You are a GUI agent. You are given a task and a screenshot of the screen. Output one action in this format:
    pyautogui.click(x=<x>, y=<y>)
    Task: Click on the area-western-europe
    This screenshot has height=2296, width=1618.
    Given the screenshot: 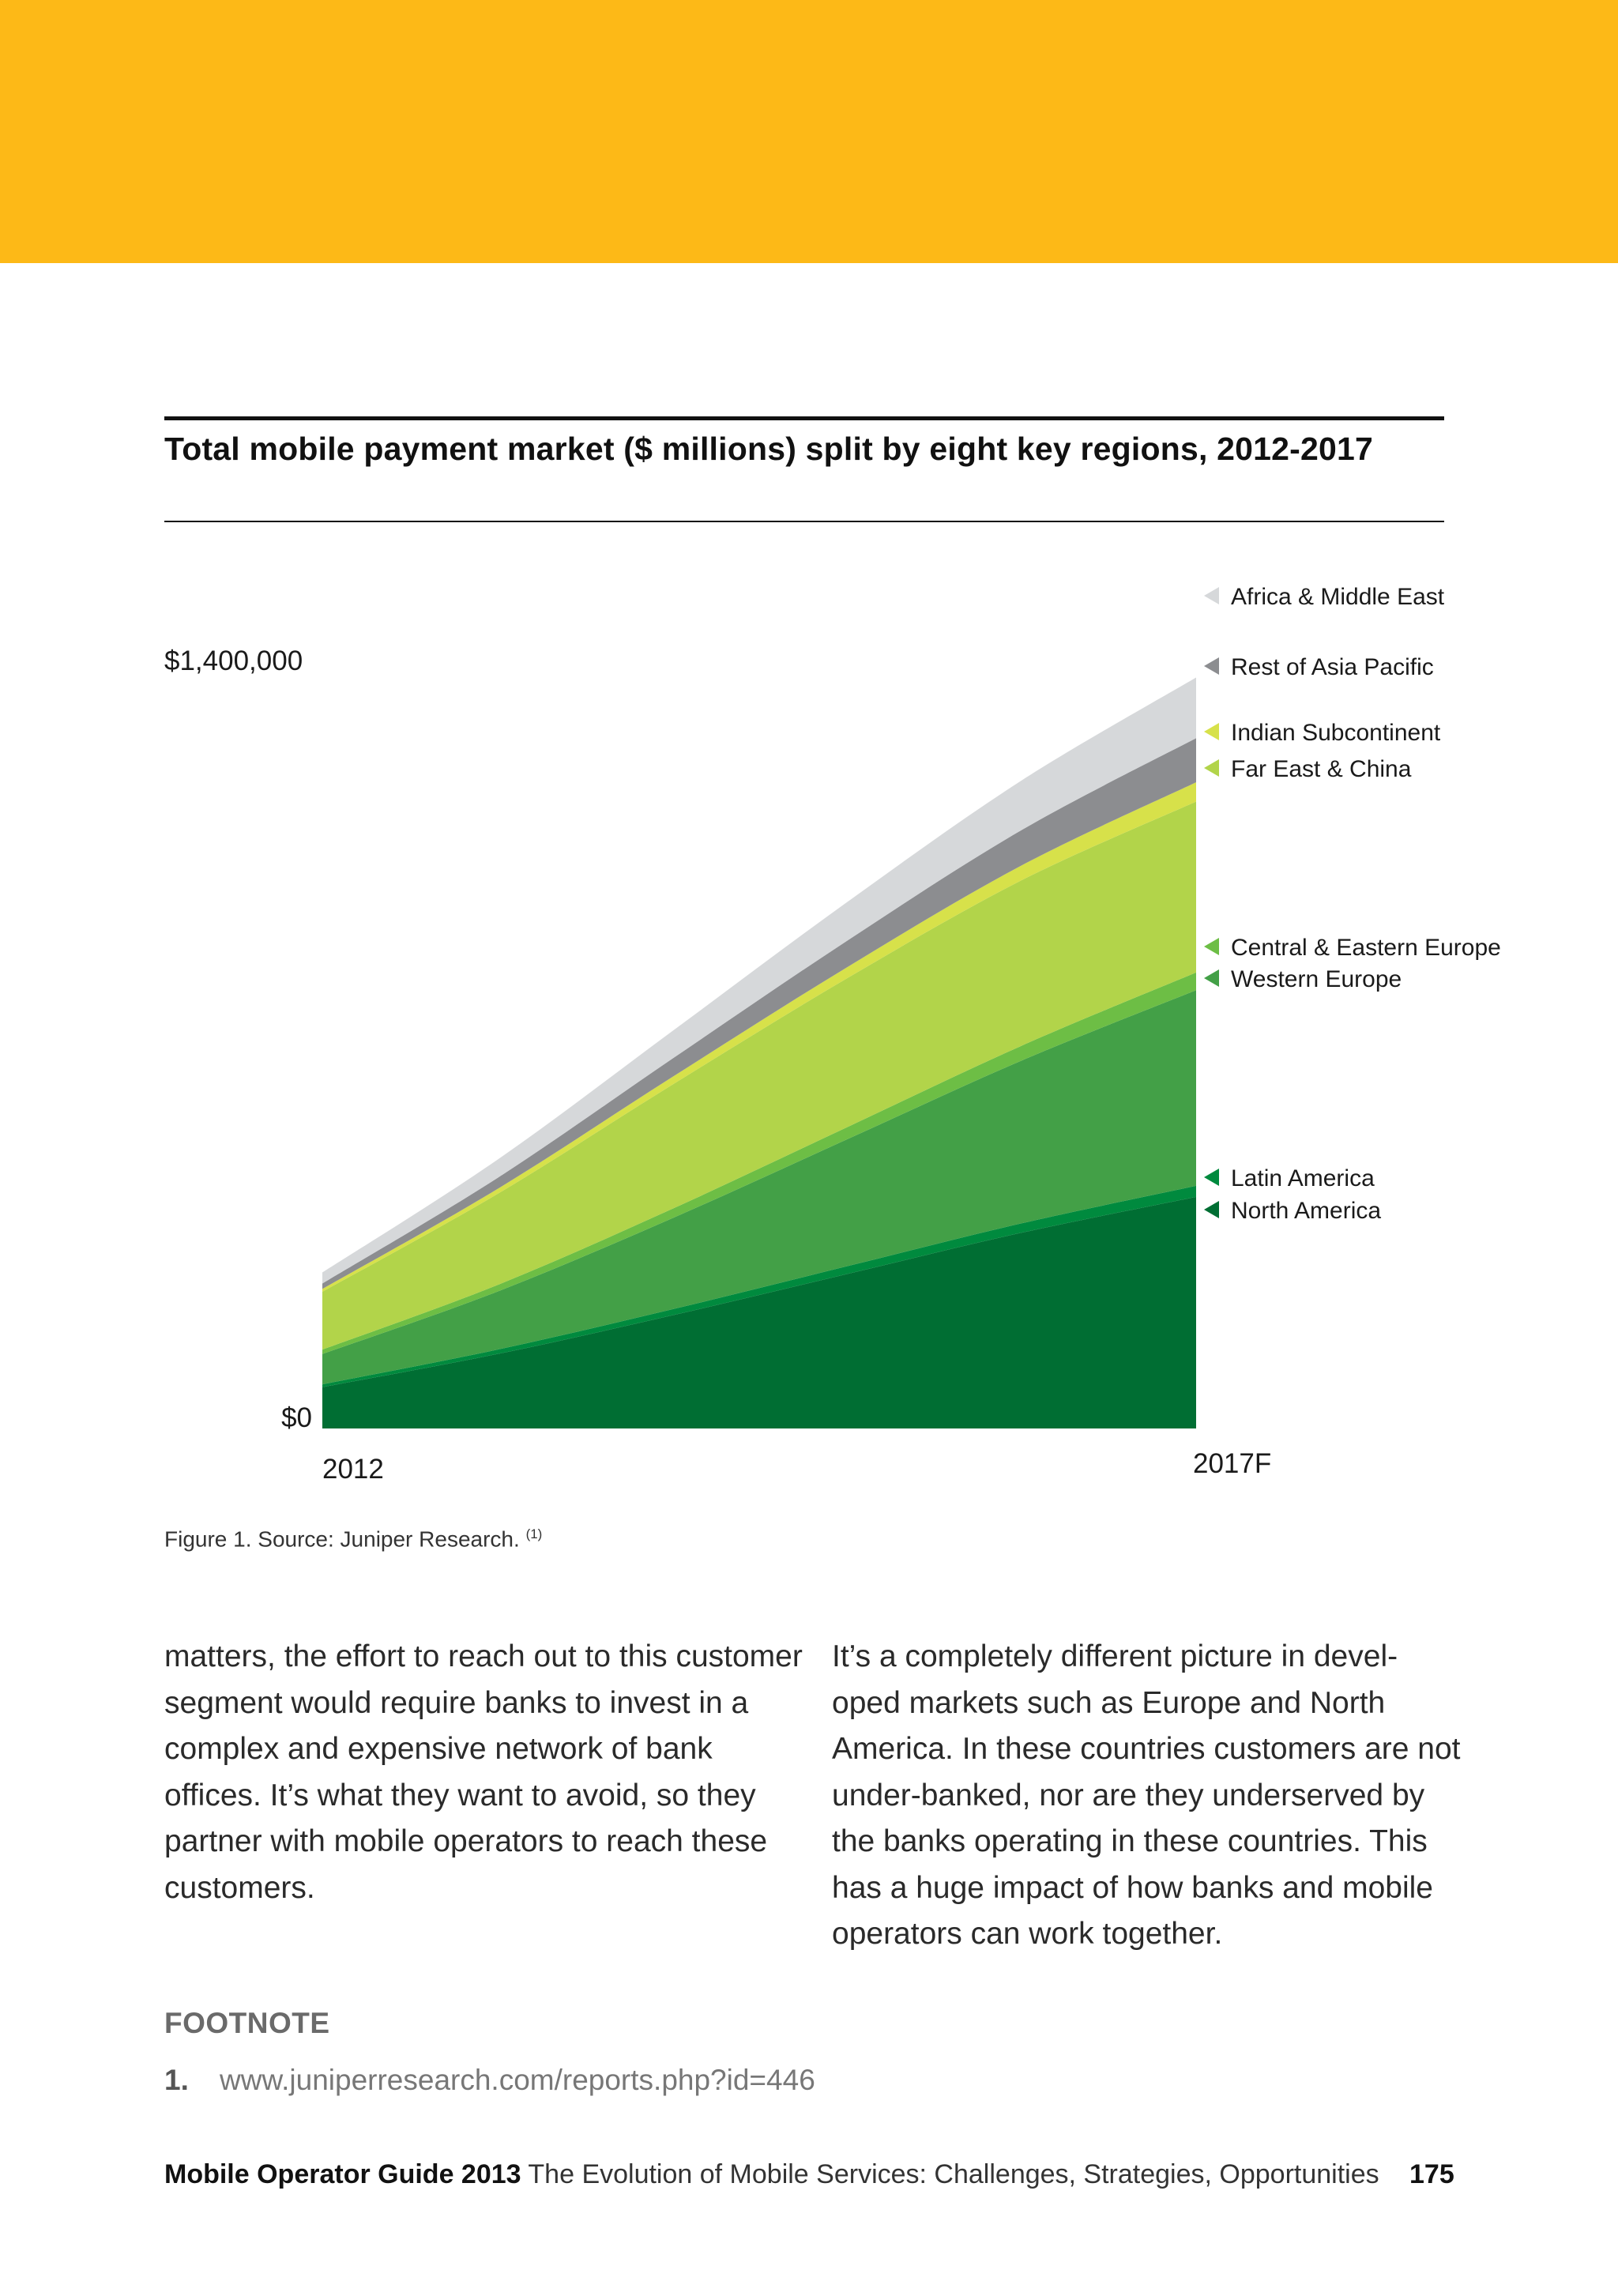 What is the action you would take?
    pyautogui.click(x=759, y=1187)
    